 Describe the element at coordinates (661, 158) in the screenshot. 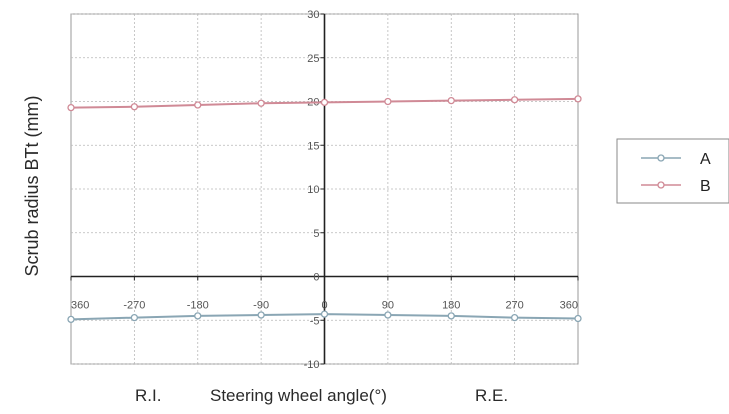

I see `legend-a-marker` at that location.